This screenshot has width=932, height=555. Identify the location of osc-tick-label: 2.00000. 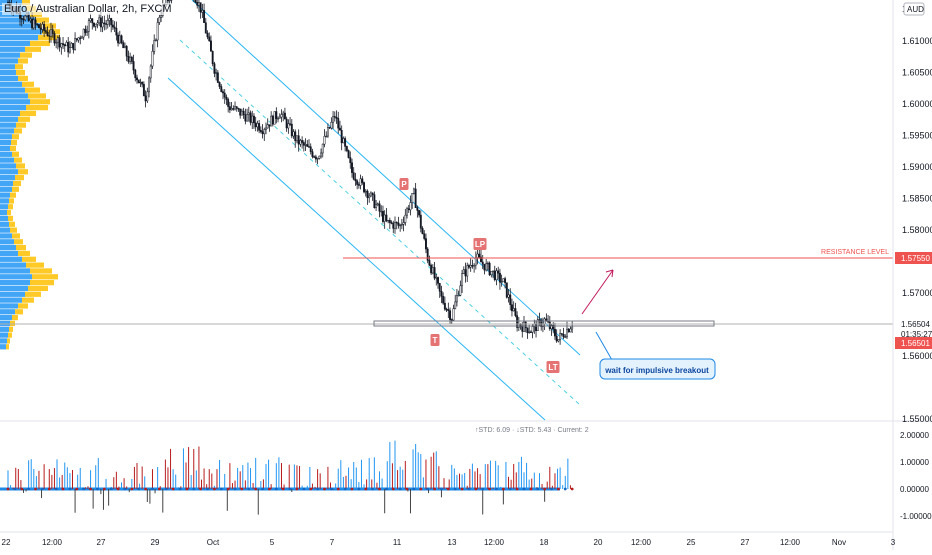
(914, 435).